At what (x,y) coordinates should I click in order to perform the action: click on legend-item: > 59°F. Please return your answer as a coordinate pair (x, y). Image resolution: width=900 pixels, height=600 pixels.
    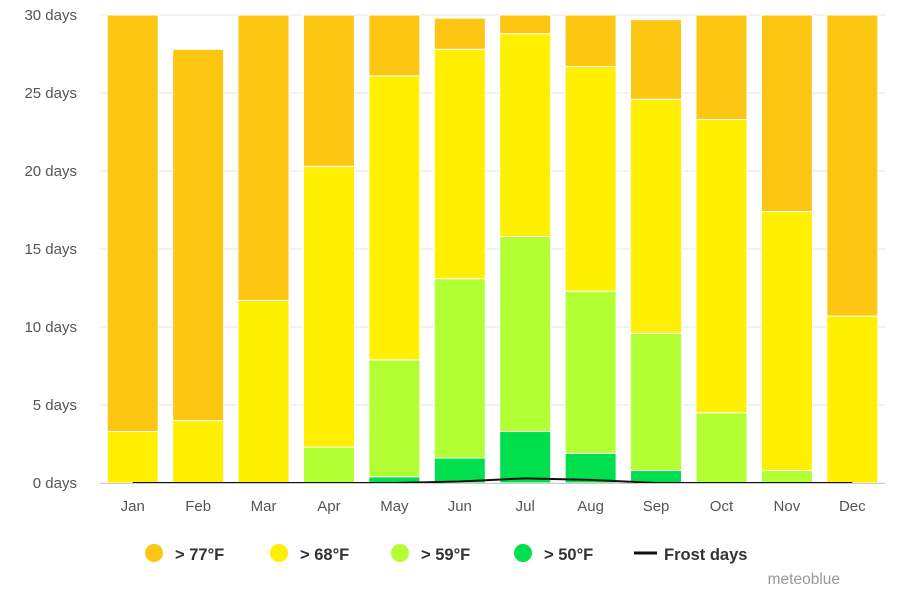
    Looking at the image, I should click on (430, 554).